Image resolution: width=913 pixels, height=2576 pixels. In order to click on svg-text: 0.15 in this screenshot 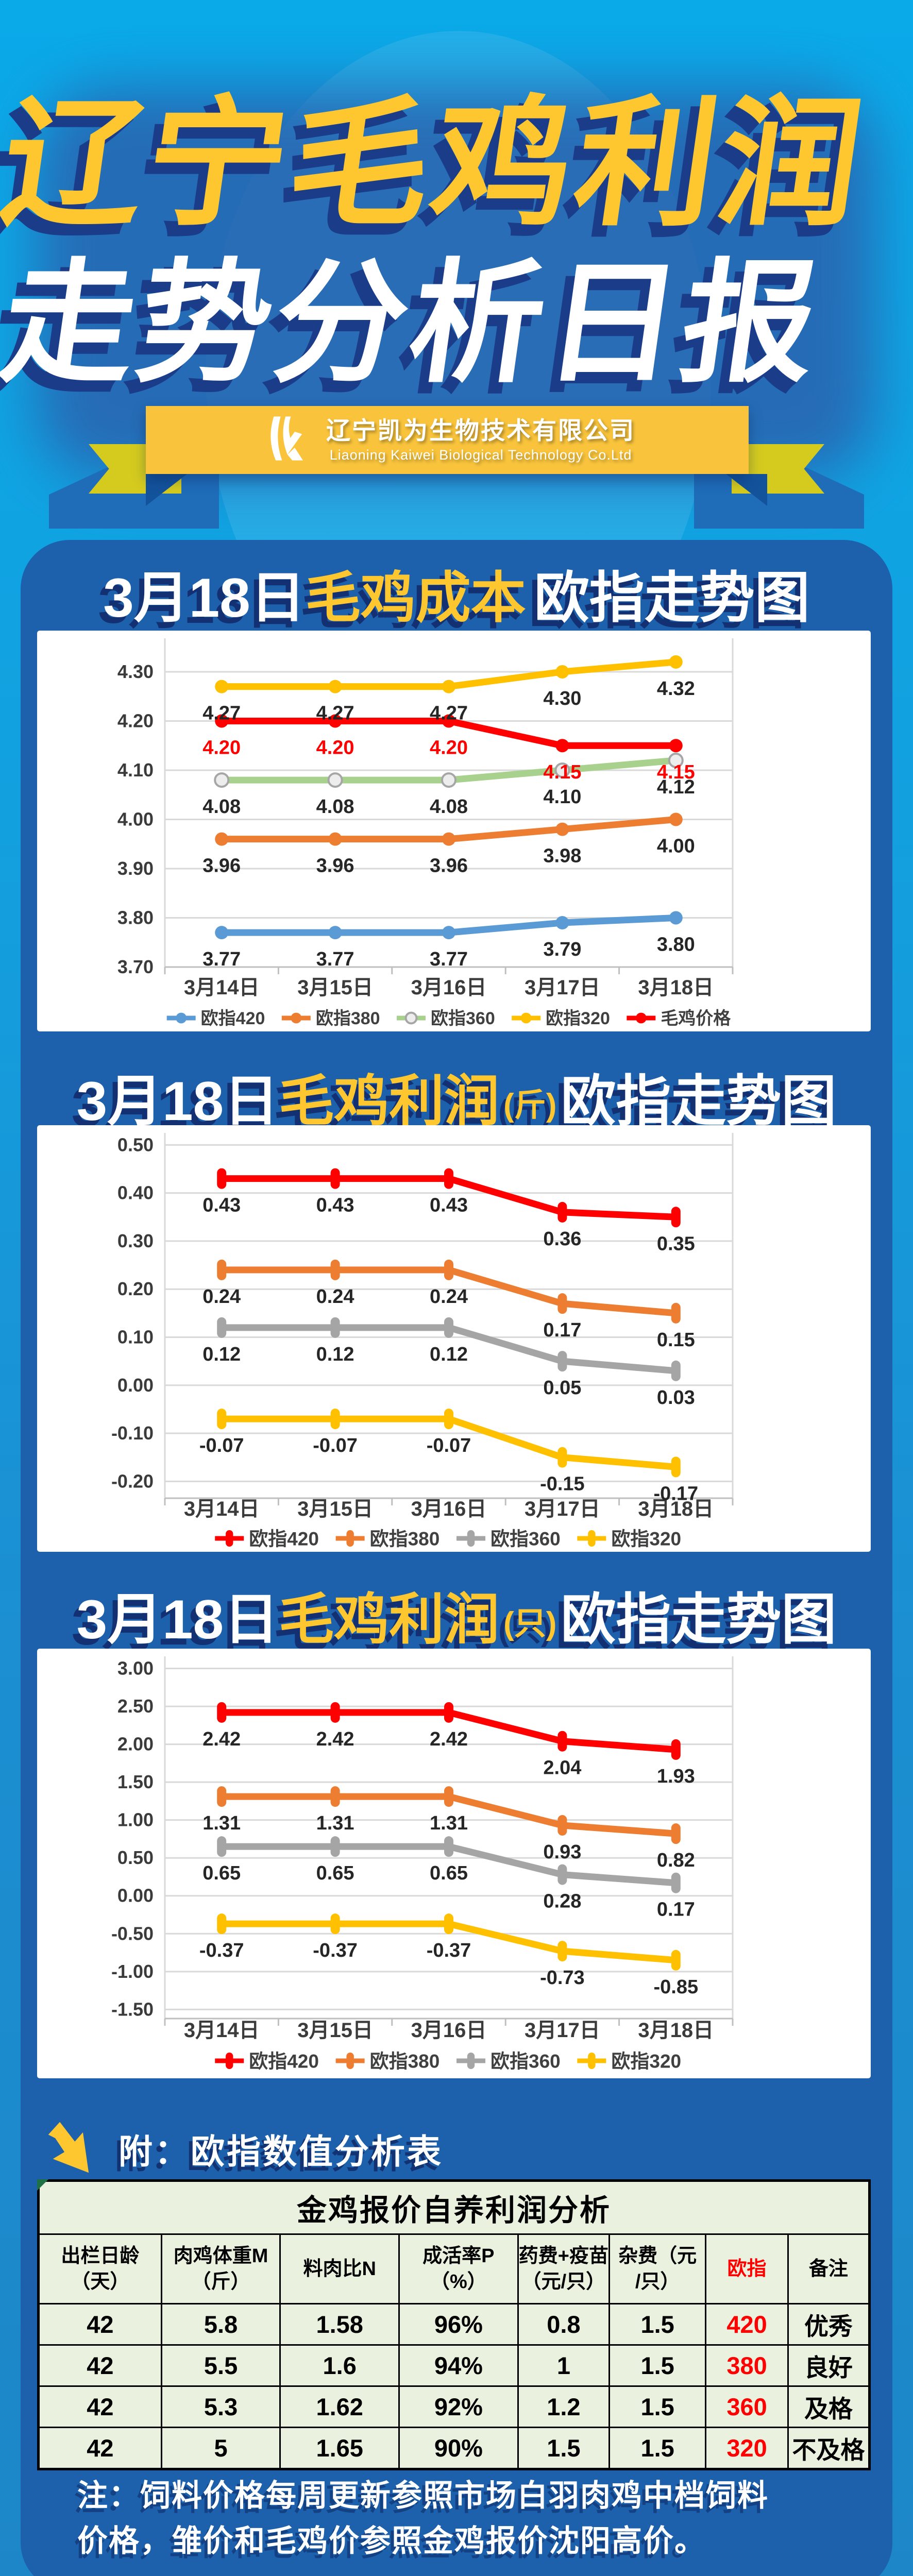, I will do `click(676, 1340)`.